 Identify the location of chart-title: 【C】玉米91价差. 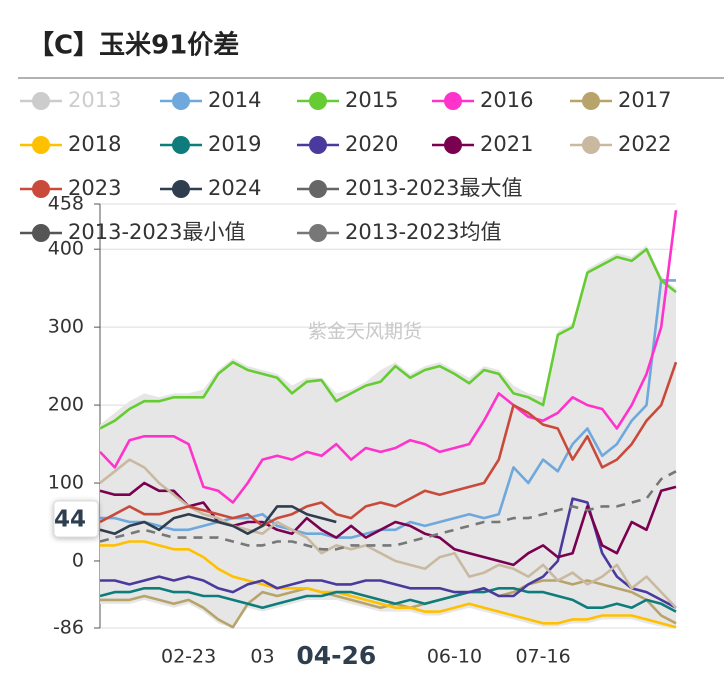
(133, 45).